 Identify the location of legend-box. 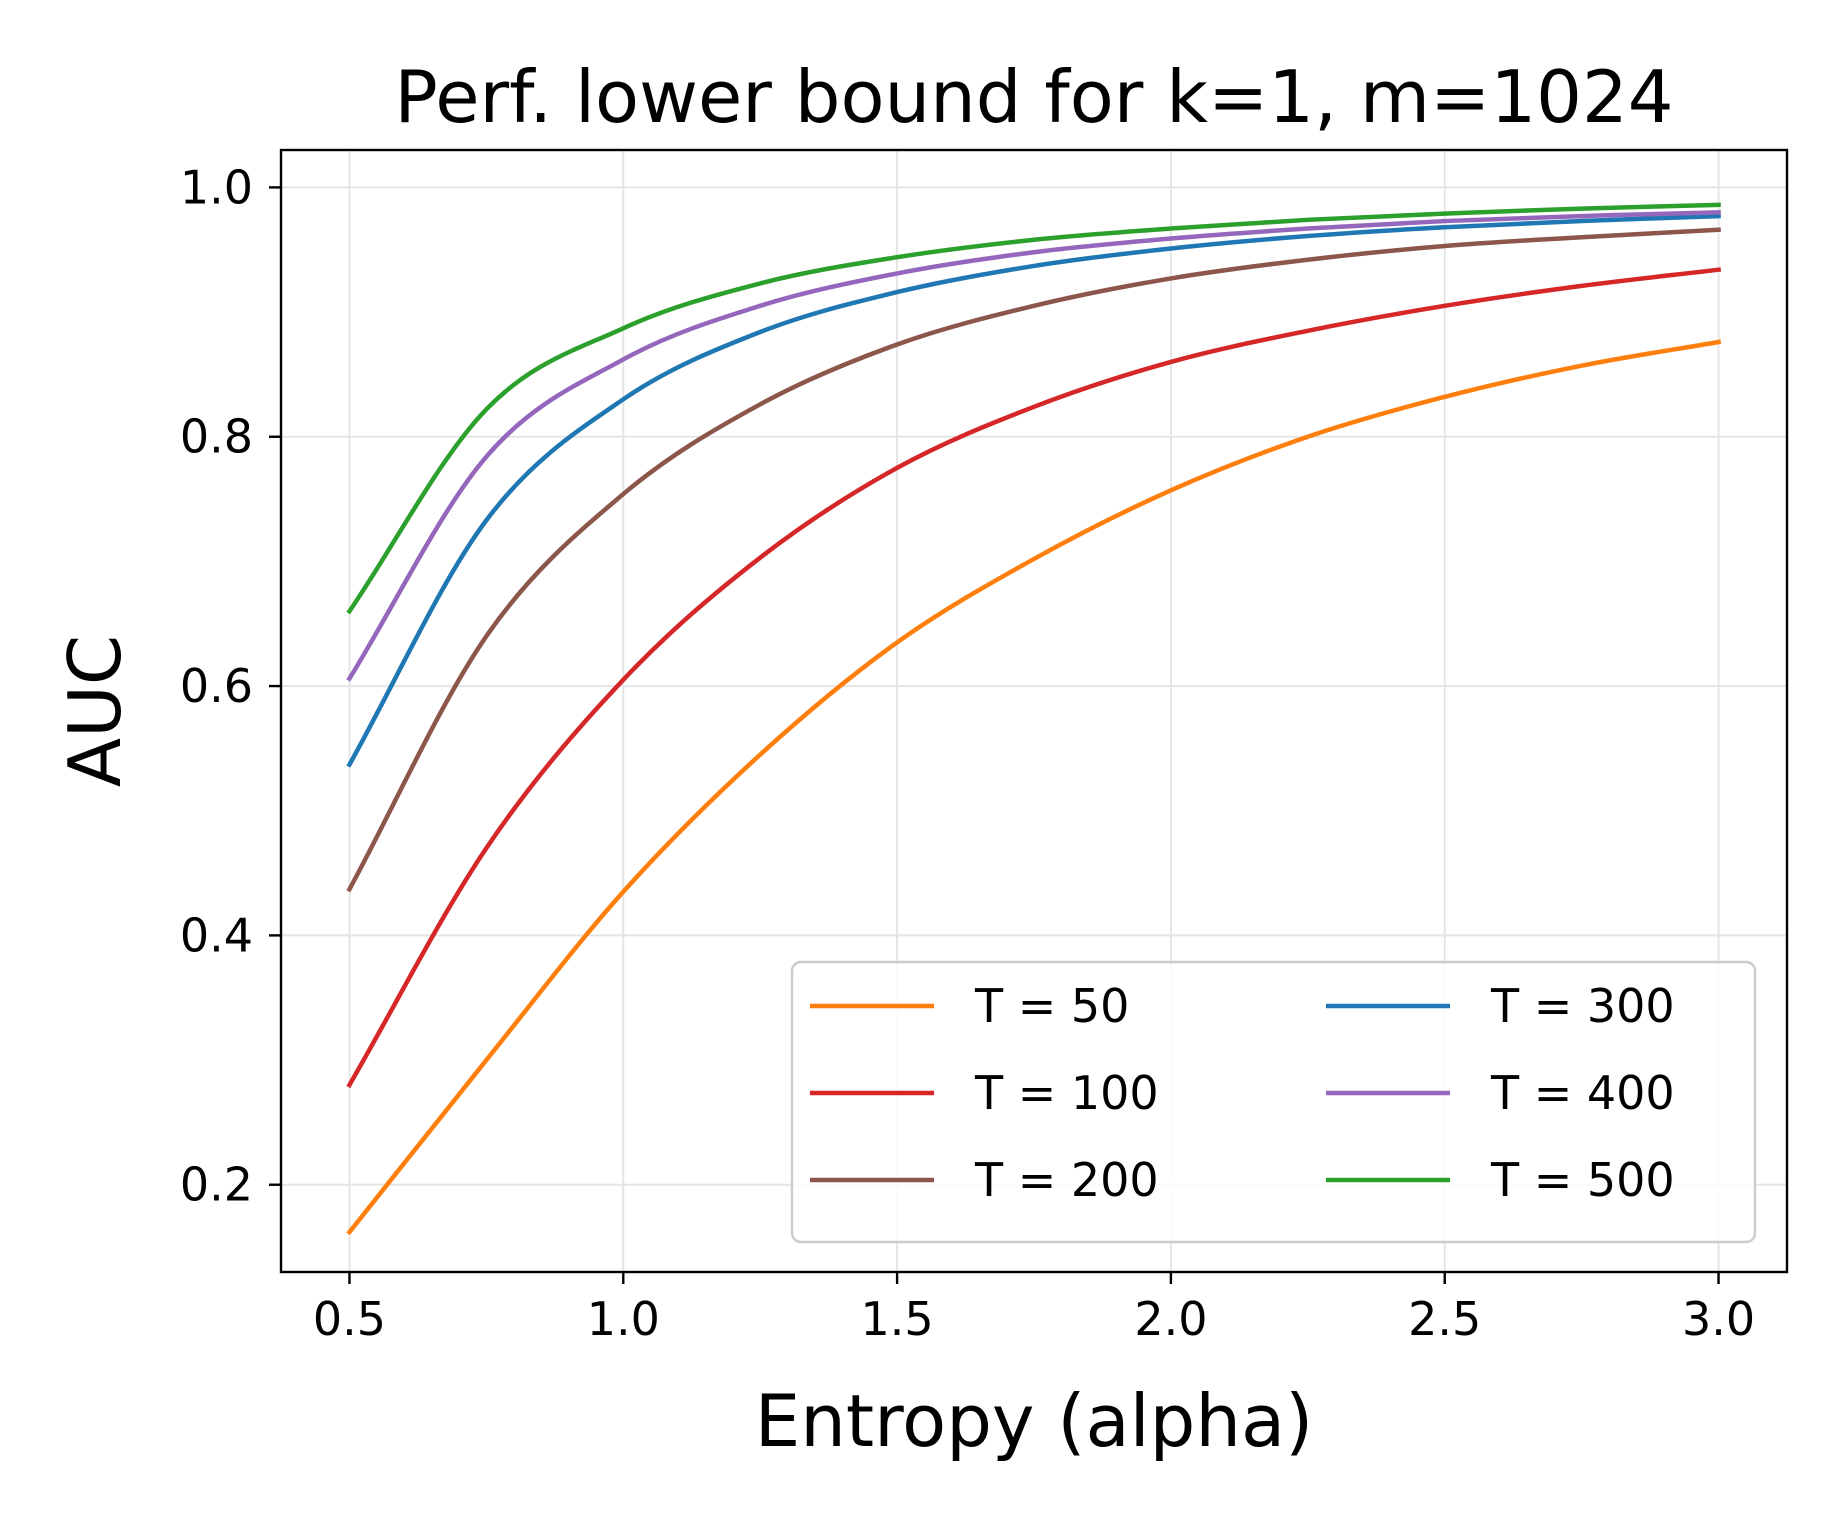
(1273, 1102).